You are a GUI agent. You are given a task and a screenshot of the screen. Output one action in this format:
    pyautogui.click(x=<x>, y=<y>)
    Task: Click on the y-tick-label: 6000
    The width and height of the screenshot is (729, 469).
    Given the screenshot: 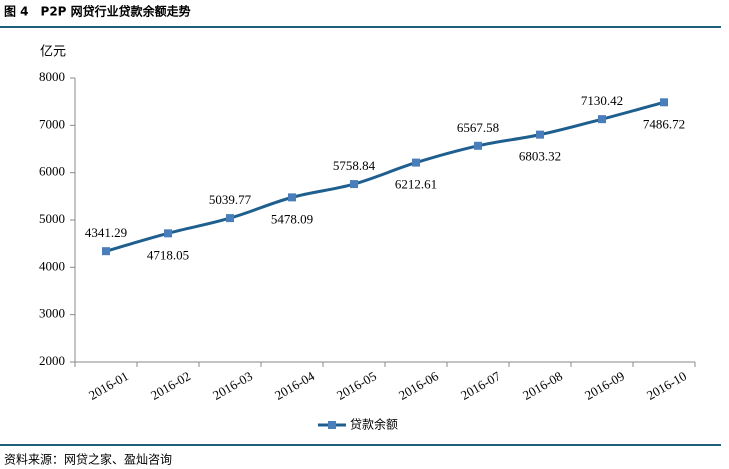 What is the action you would take?
    pyautogui.click(x=52, y=171)
    